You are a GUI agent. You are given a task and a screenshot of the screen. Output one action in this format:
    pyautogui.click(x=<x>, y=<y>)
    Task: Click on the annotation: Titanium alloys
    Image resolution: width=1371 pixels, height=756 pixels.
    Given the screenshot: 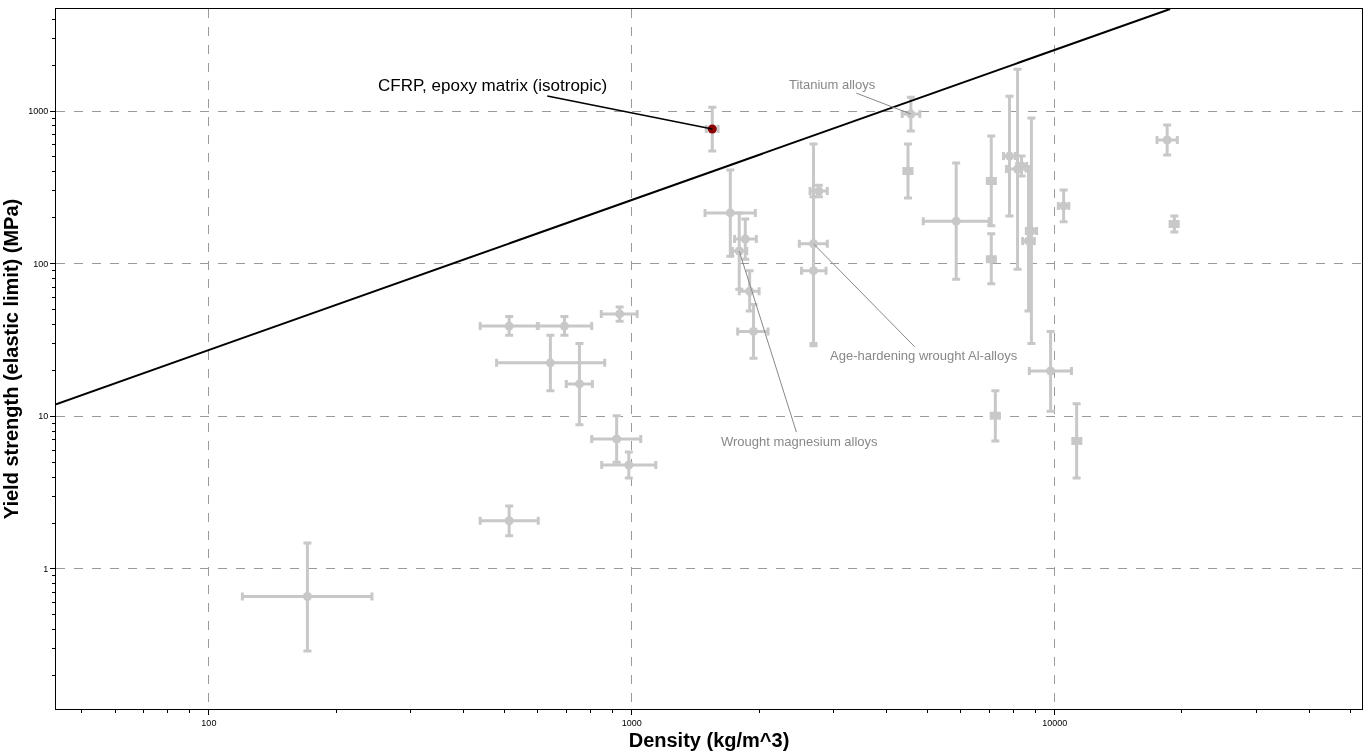 What is the action you would take?
    pyautogui.click(x=832, y=84)
    